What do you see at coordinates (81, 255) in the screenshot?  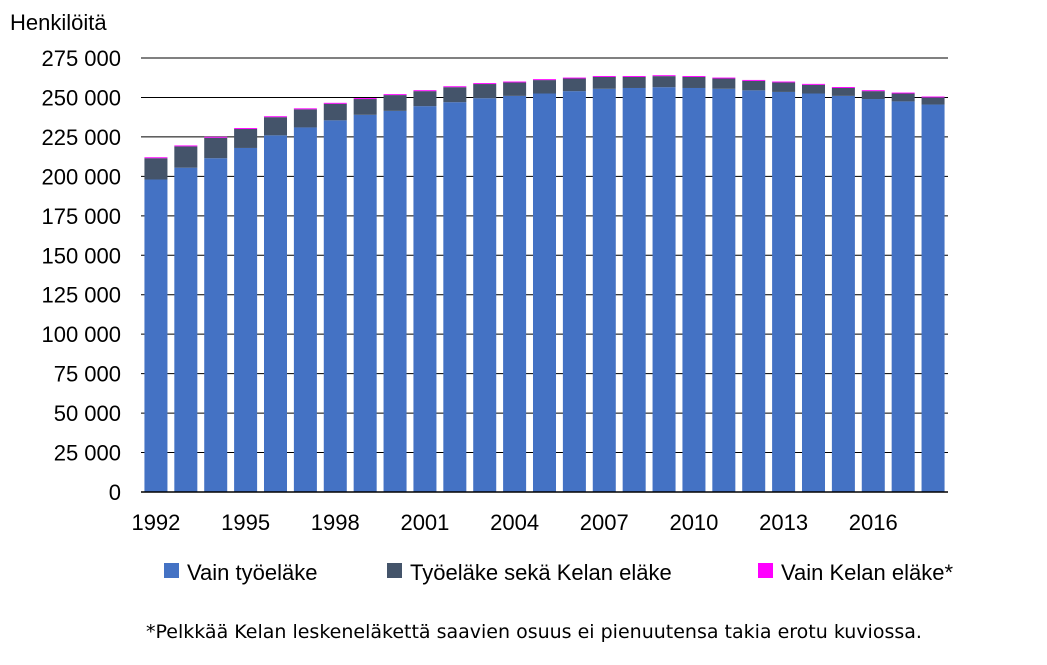 I see `y-tick-label: 150 000` at bounding box center [81, 255].